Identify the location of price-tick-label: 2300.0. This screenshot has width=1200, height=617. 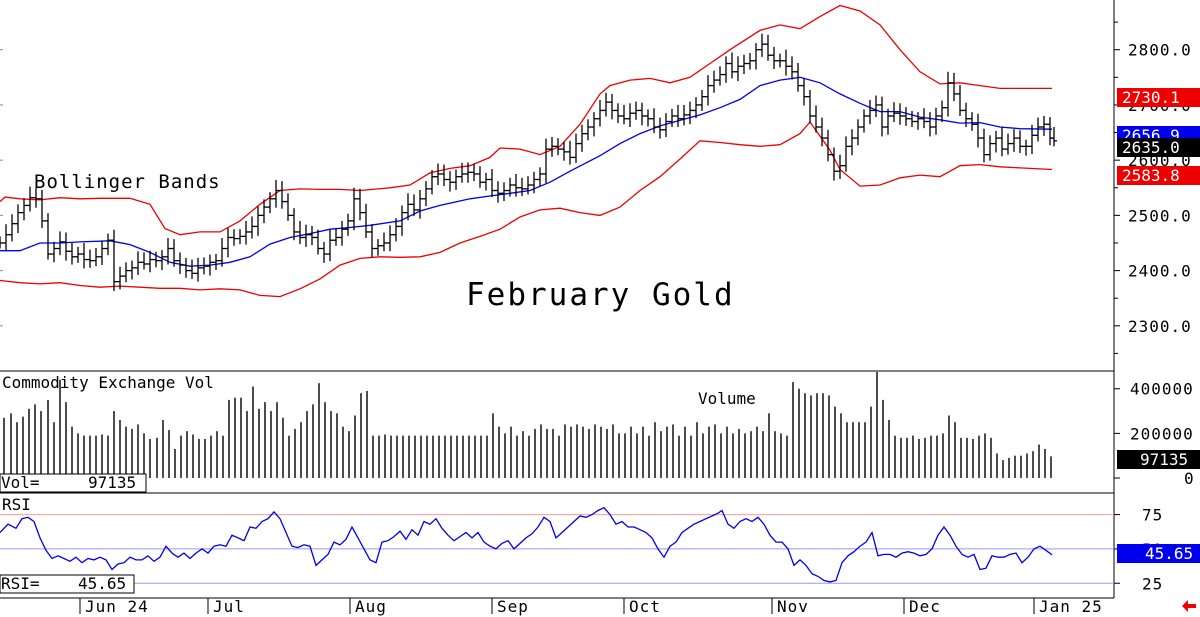
(1160, 326).